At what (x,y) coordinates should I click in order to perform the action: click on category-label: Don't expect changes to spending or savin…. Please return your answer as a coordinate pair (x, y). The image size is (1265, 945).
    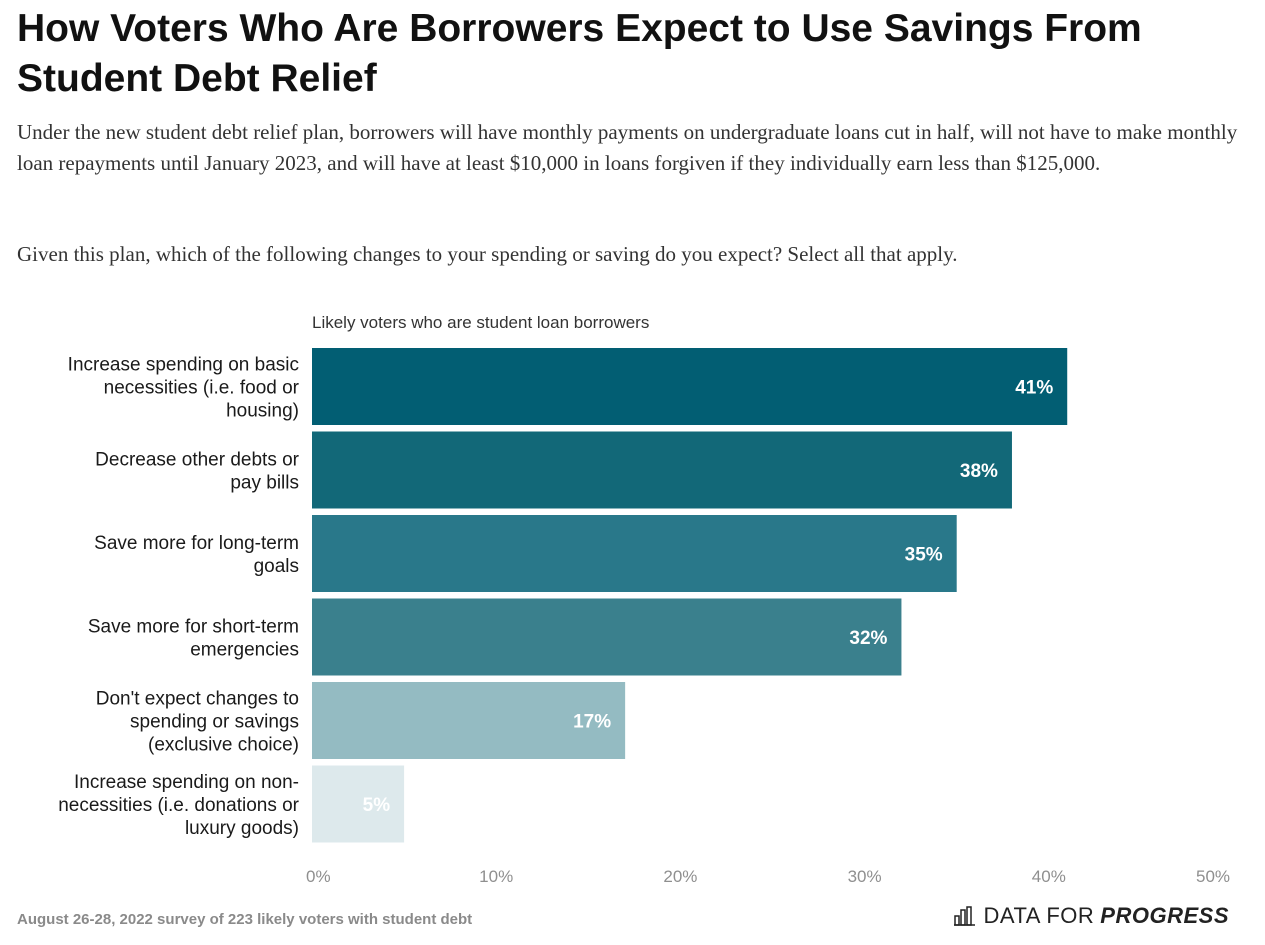
    Looking at the image, I should click on (197, 722).